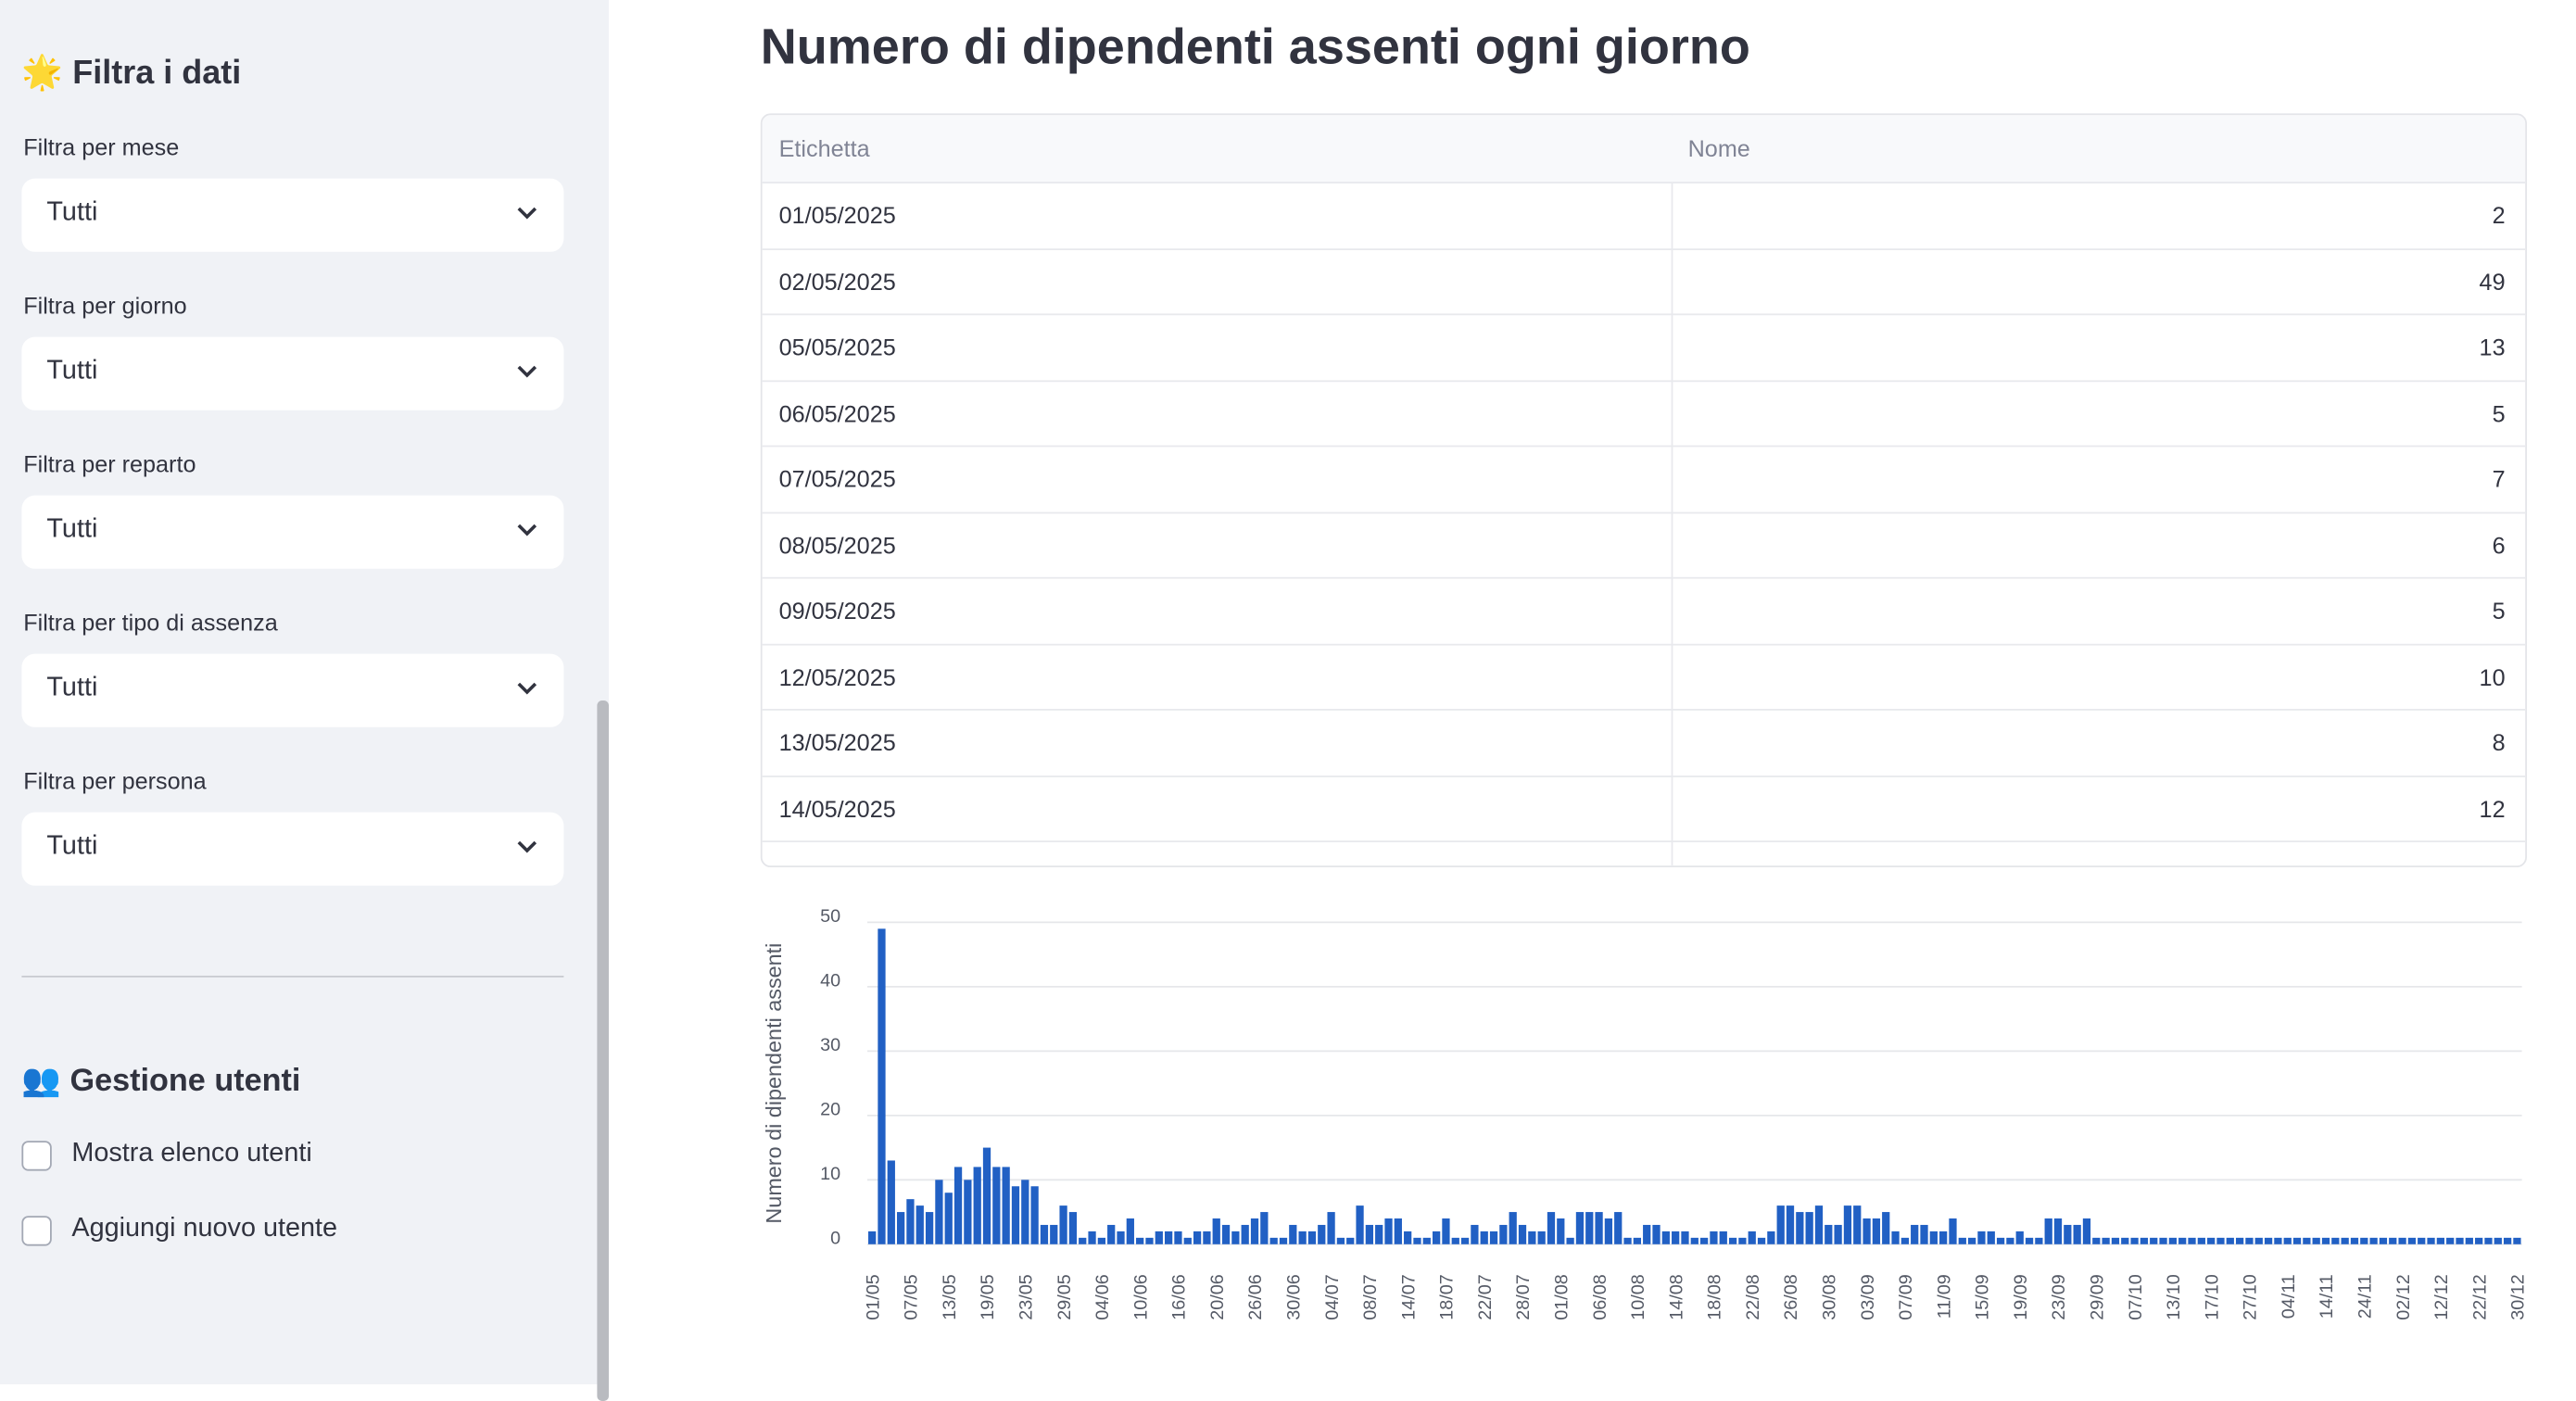  I want to click on x-tick-label: 30/08, so click(1829, 1297).